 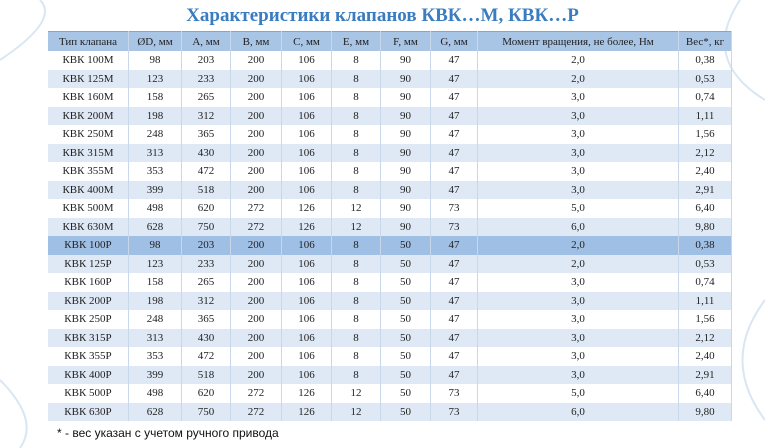 What do you see at coordinates (705, 208) in the screenshot?
I see `table-cell: 6,40` at bounding box center [705, 208].